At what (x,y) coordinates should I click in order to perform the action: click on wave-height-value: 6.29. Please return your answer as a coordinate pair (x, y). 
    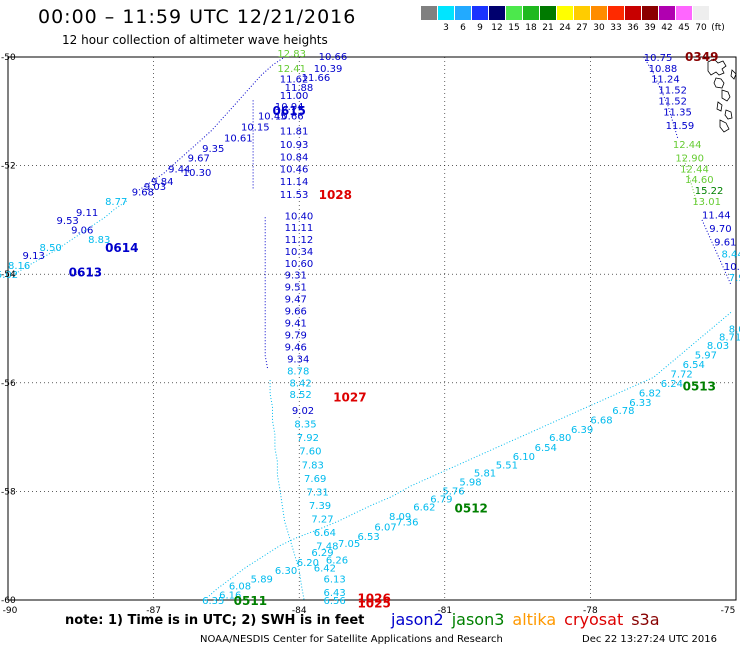
    Looking at the image, I should click on (322, 553).